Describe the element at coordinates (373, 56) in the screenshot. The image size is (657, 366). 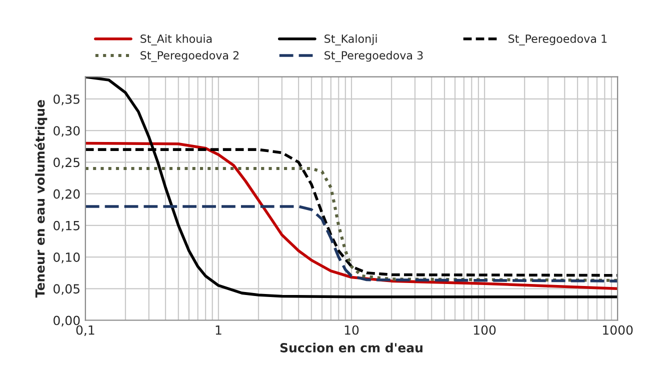
I see `legend-label: St_Peregoedova 3` at that location.